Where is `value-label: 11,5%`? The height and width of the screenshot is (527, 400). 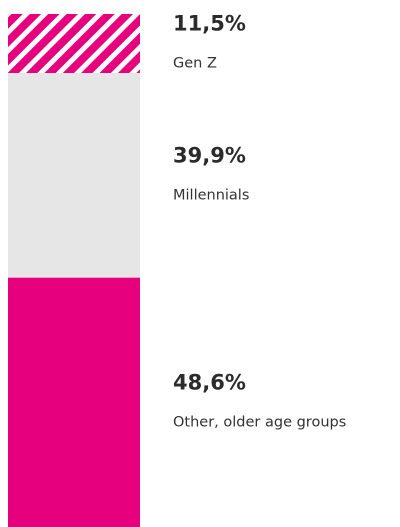
value-label: 11,5% is located at coordinates (209, 23).